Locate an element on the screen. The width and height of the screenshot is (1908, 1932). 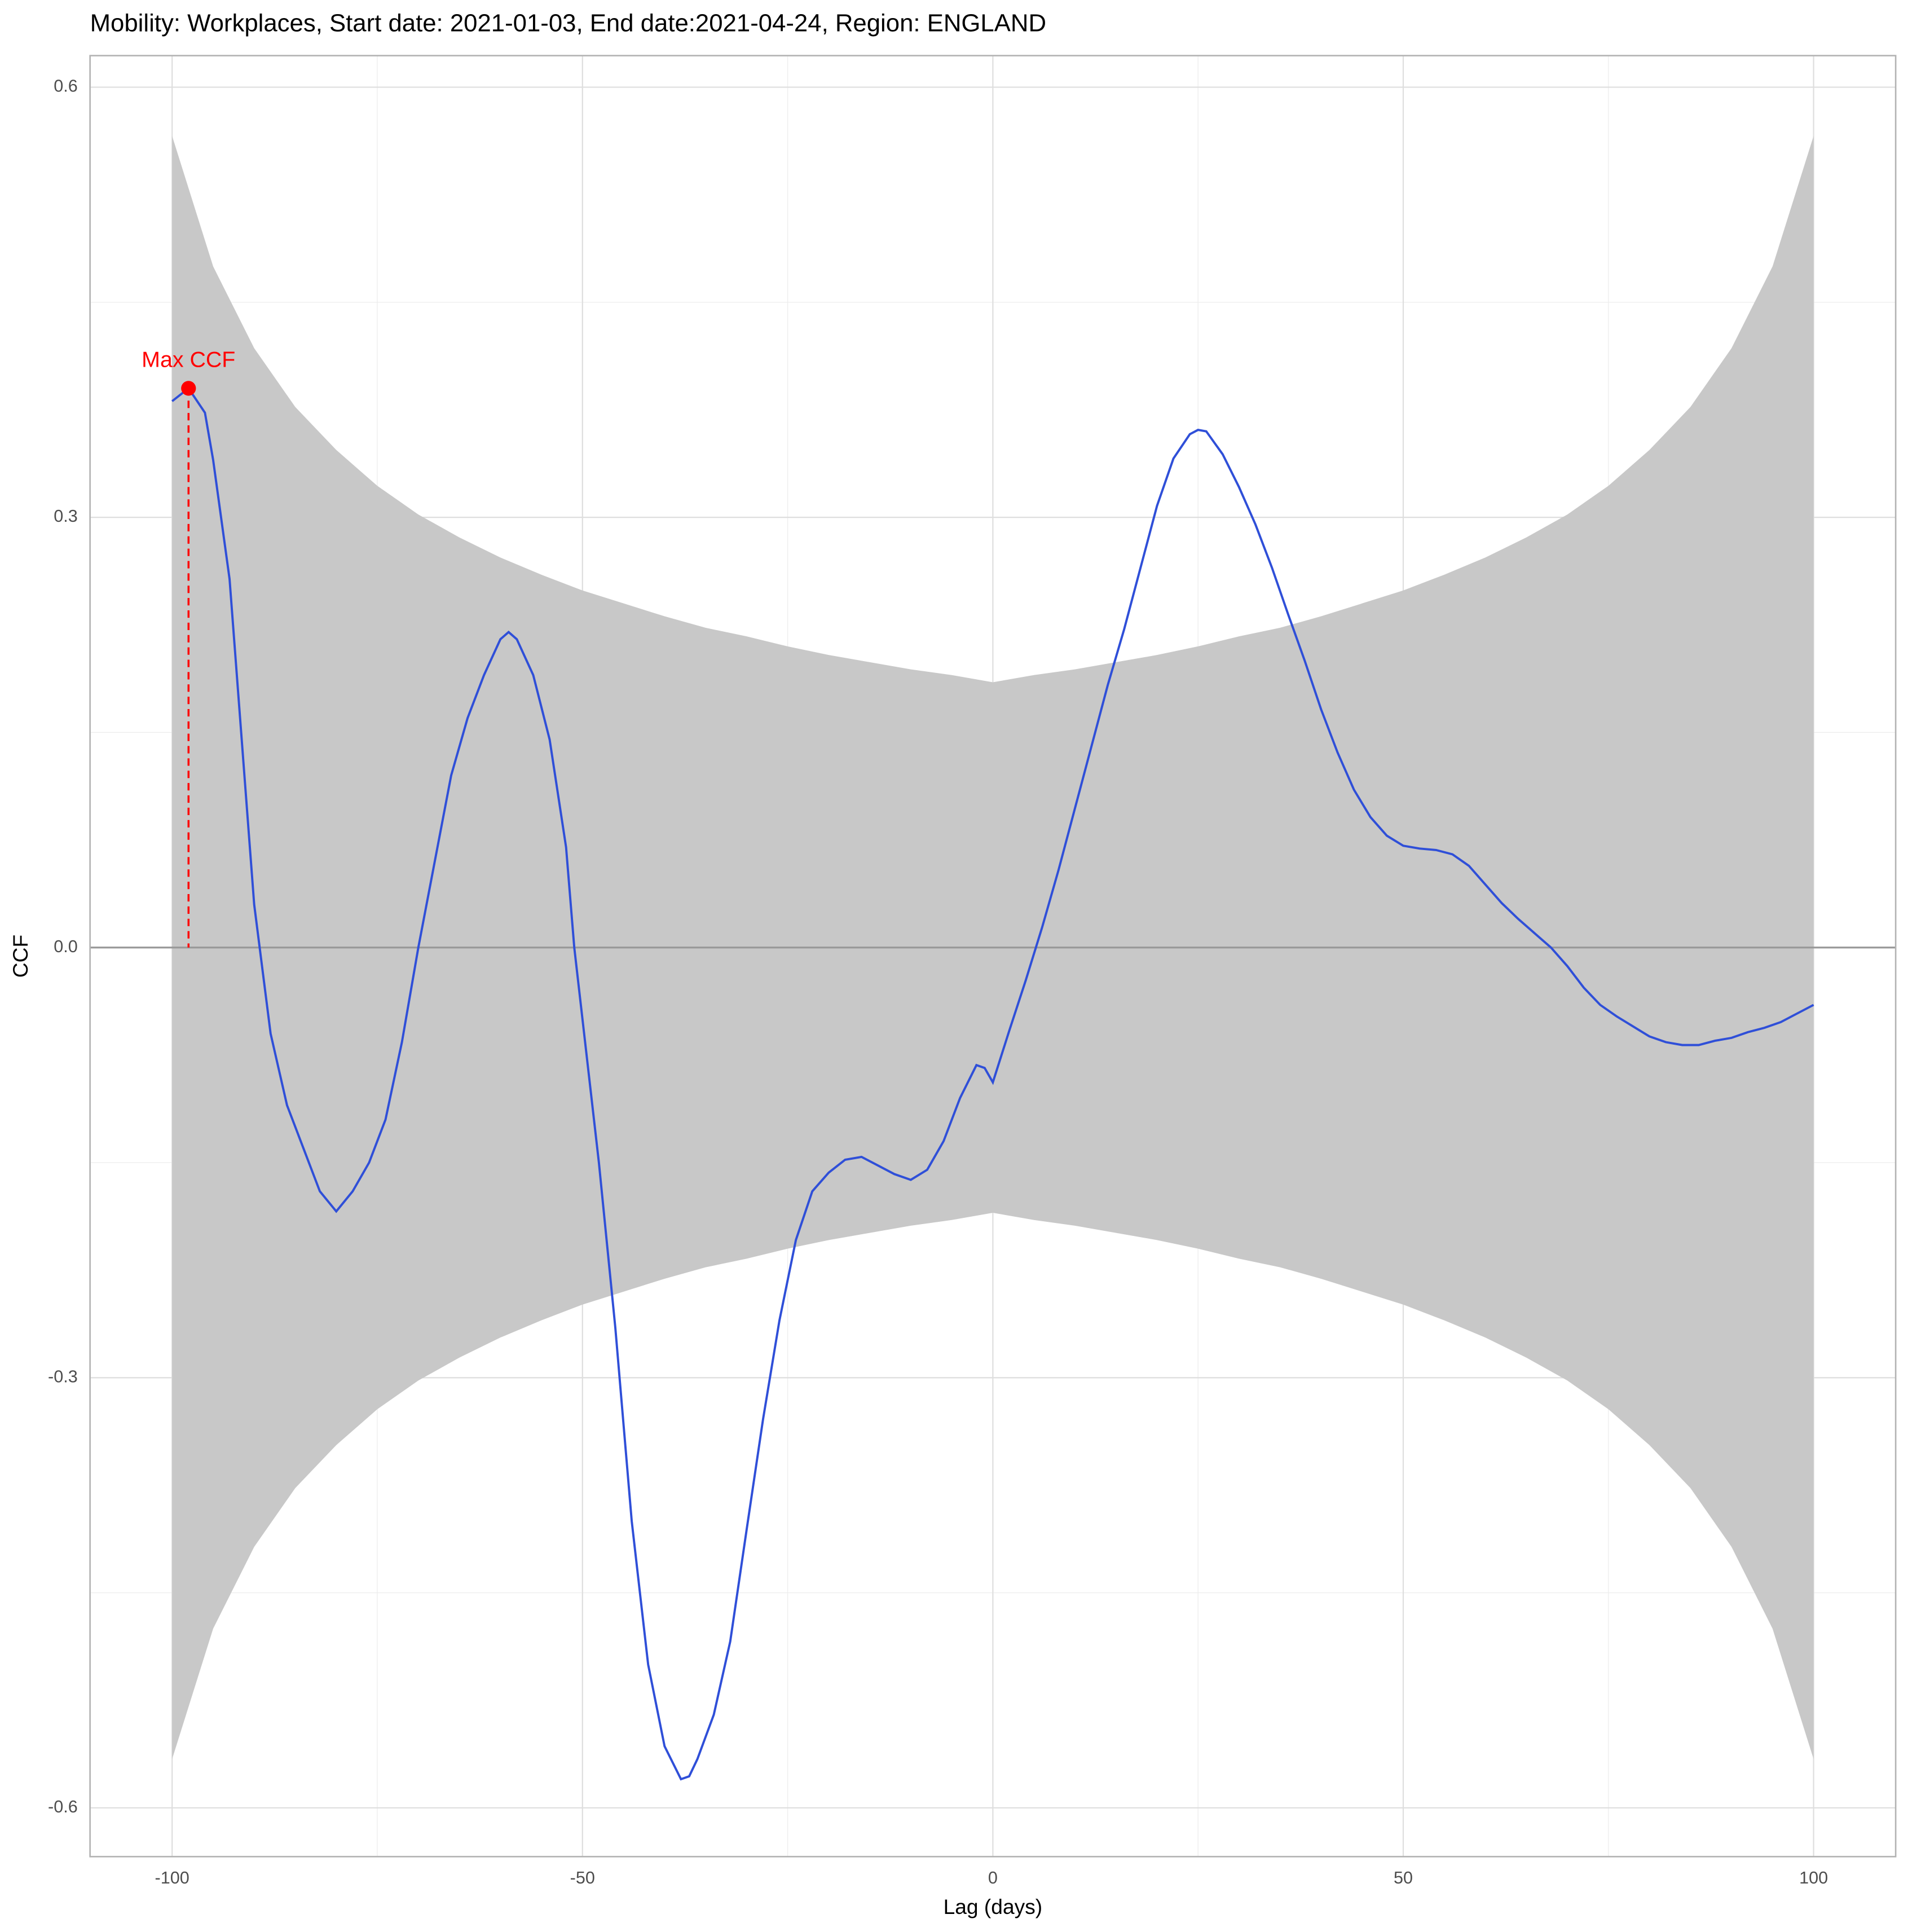
y-tick-label: 0.6 is located at coordinates (66, 86).